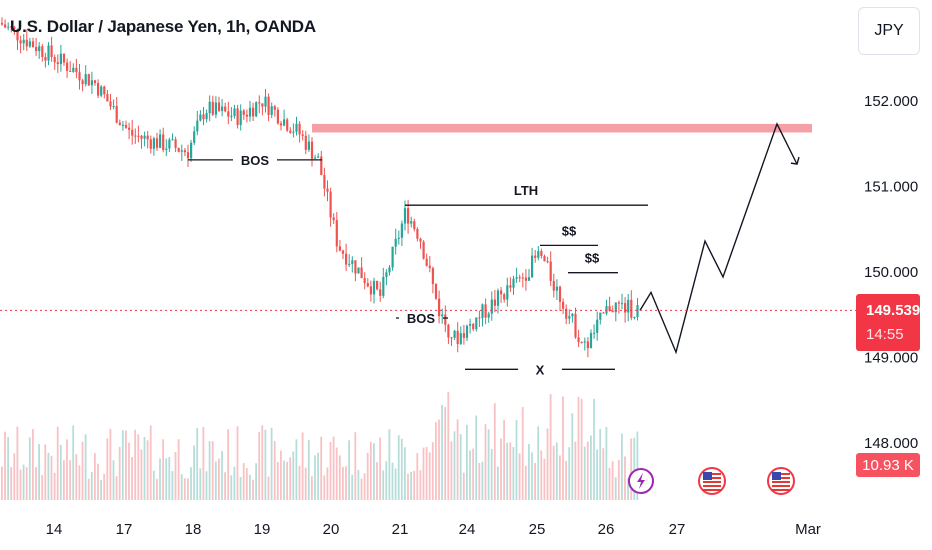  What do you see at coordinates (889, 31) in the screenshot?
I see `currency-button: JPY` at bounding box center [889, 31].